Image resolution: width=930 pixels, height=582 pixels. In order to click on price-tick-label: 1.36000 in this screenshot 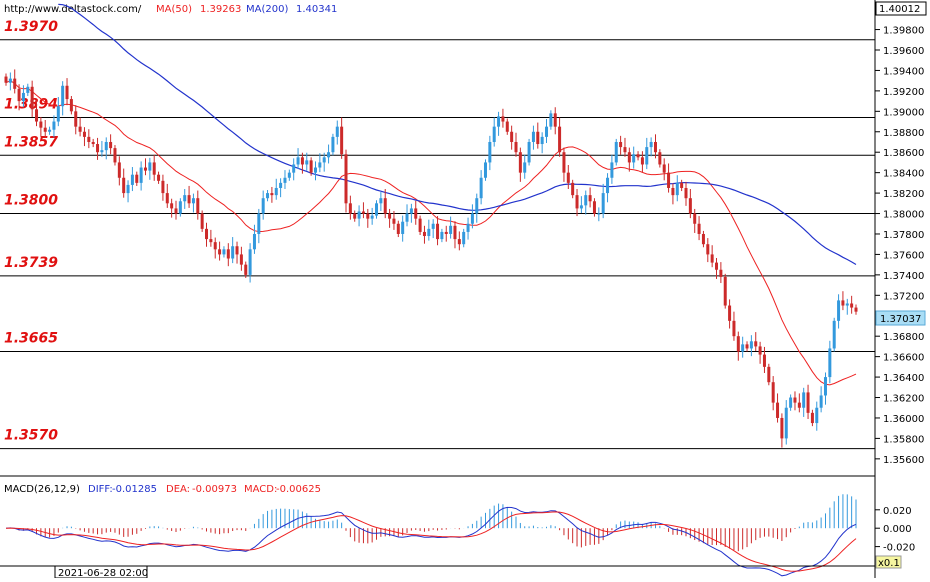, I will do `click(903, 419)`.